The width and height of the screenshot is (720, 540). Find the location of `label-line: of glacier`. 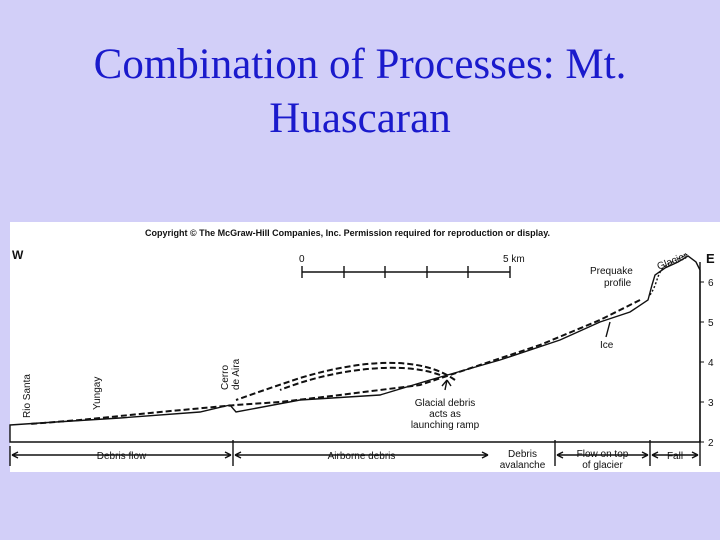

label-line: of glacier is located at coordinates (602, 465).